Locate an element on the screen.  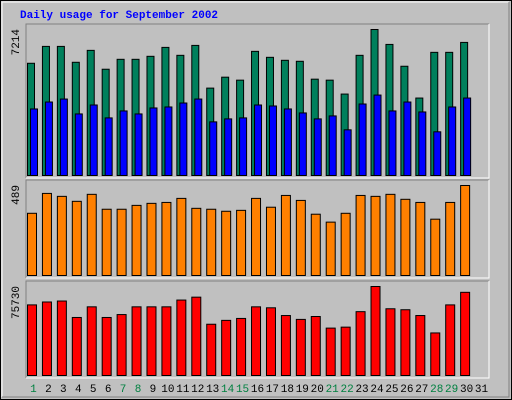
x-tick-label: 2 is located at coordinates (48, 390).